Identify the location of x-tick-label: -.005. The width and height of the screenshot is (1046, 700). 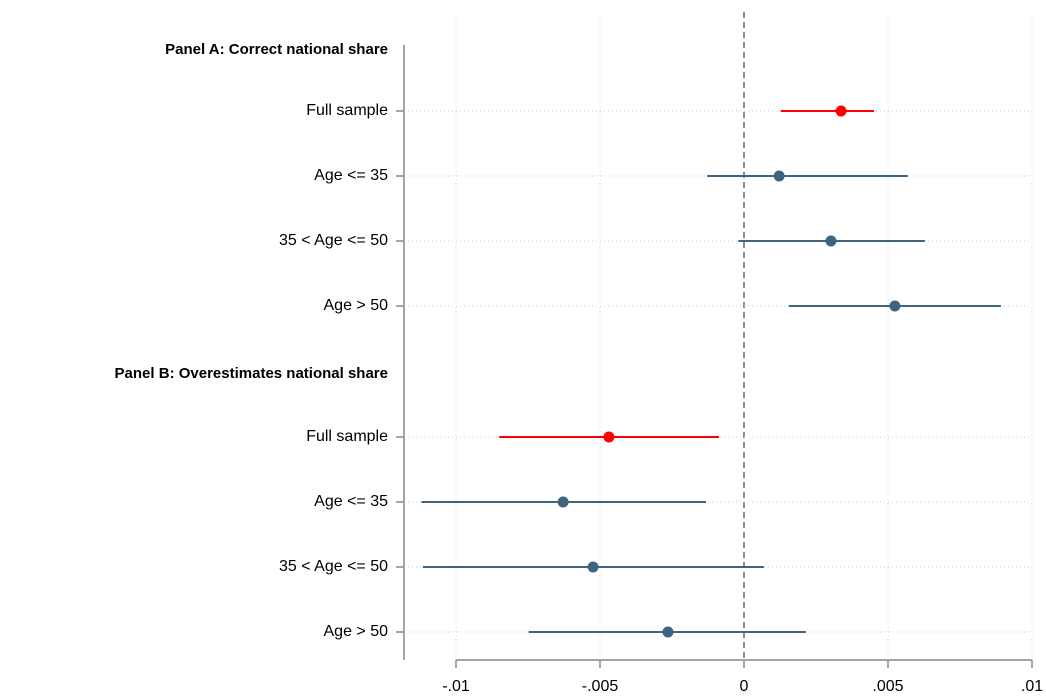
(600, 686).